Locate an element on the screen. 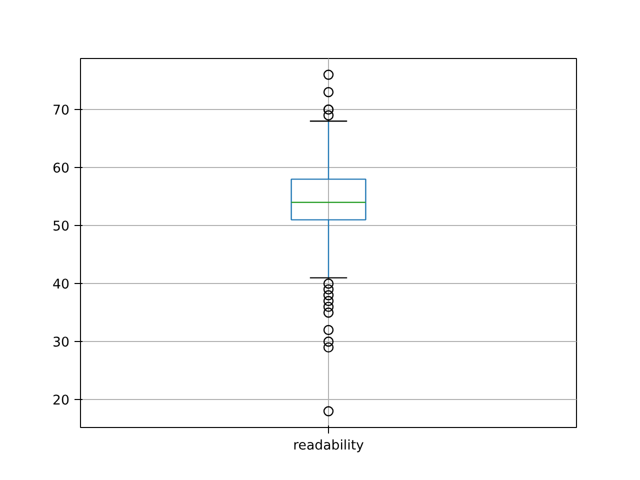  y-tick-label: 30 is located at coordinates (61, 343).